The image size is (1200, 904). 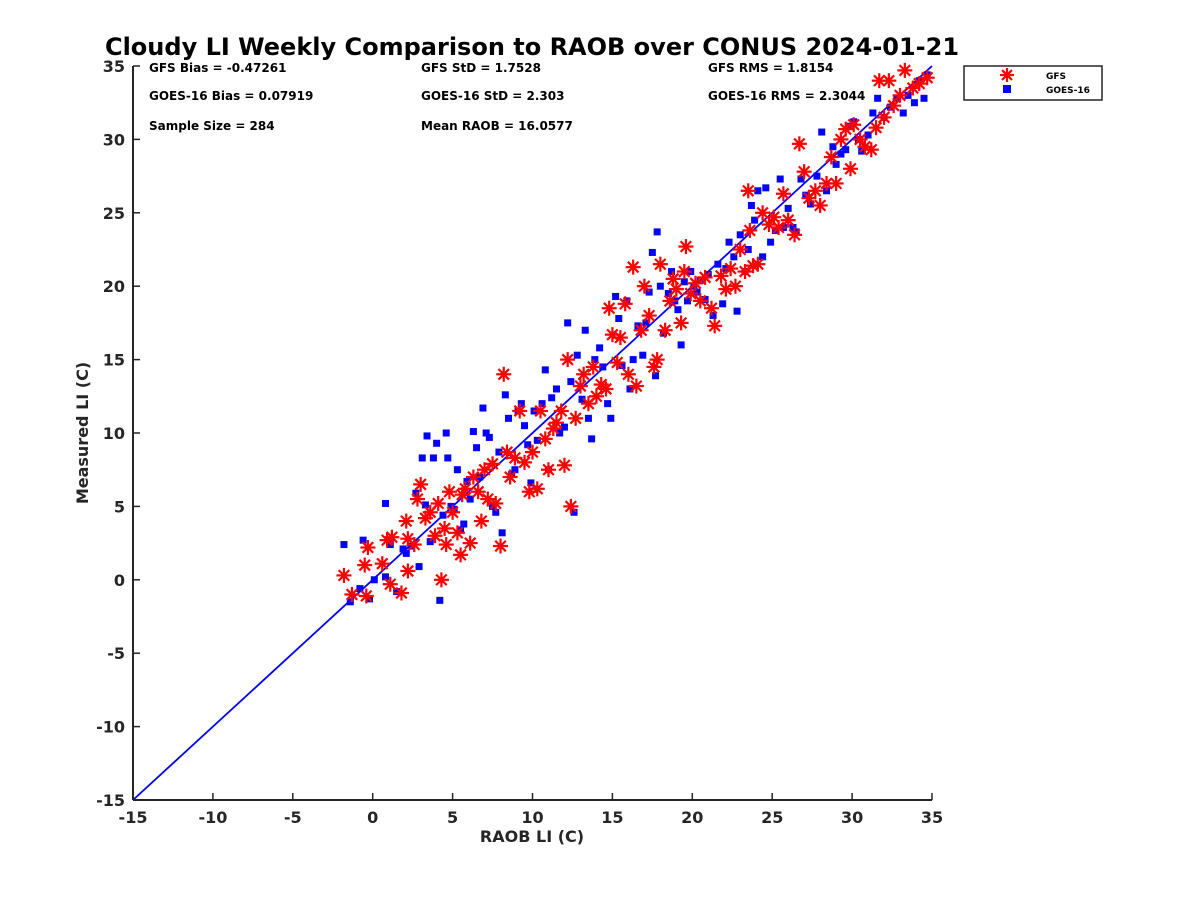 I want to click on legend-goes-marker, so click(x=1007, y=89).